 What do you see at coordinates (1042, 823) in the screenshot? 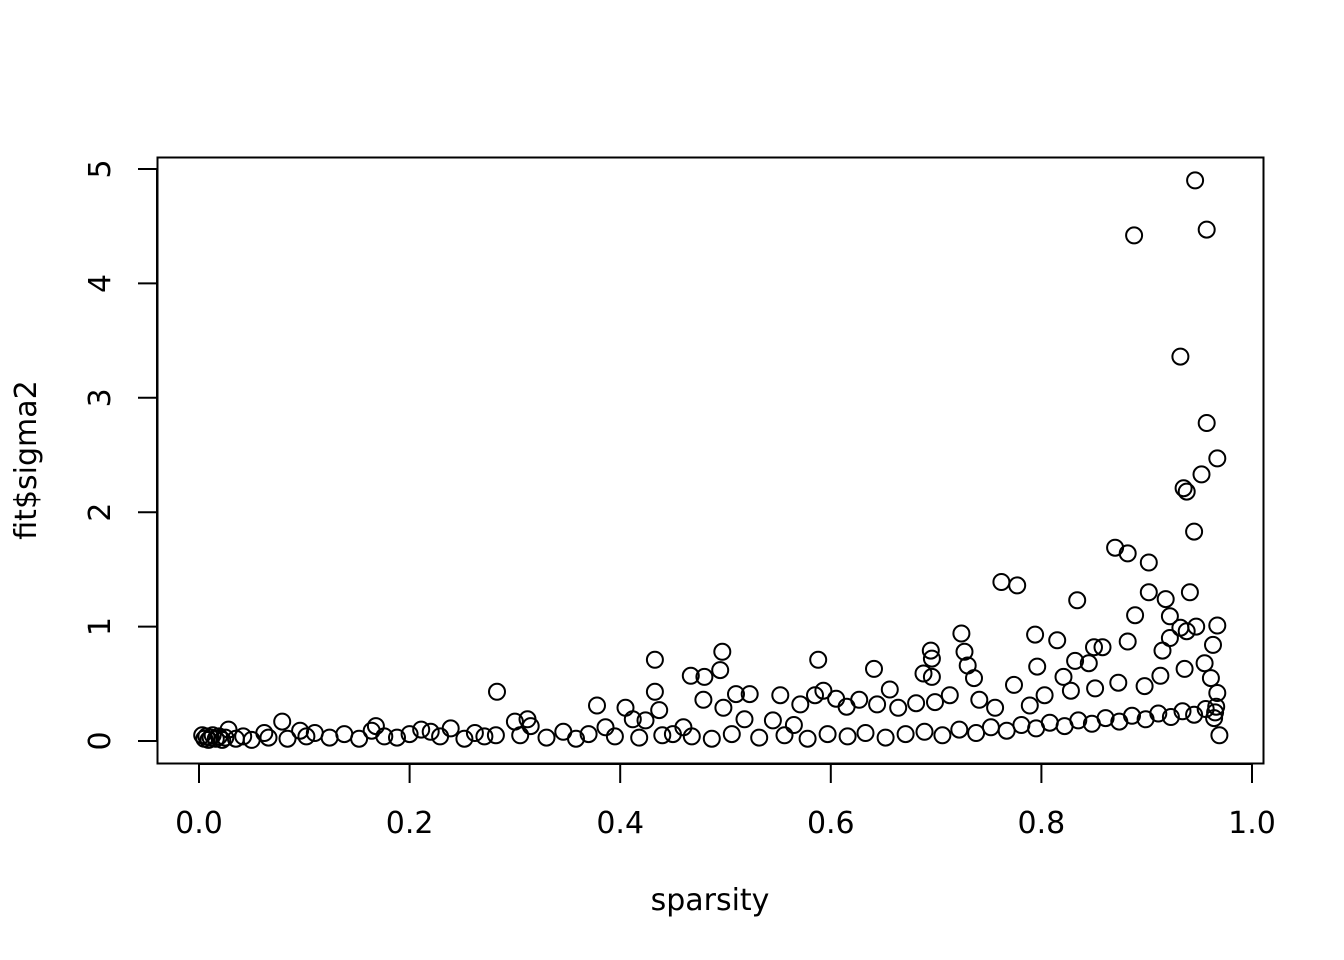
I see `x-tick-label: 0.8` at bounding box center [1042, 823].